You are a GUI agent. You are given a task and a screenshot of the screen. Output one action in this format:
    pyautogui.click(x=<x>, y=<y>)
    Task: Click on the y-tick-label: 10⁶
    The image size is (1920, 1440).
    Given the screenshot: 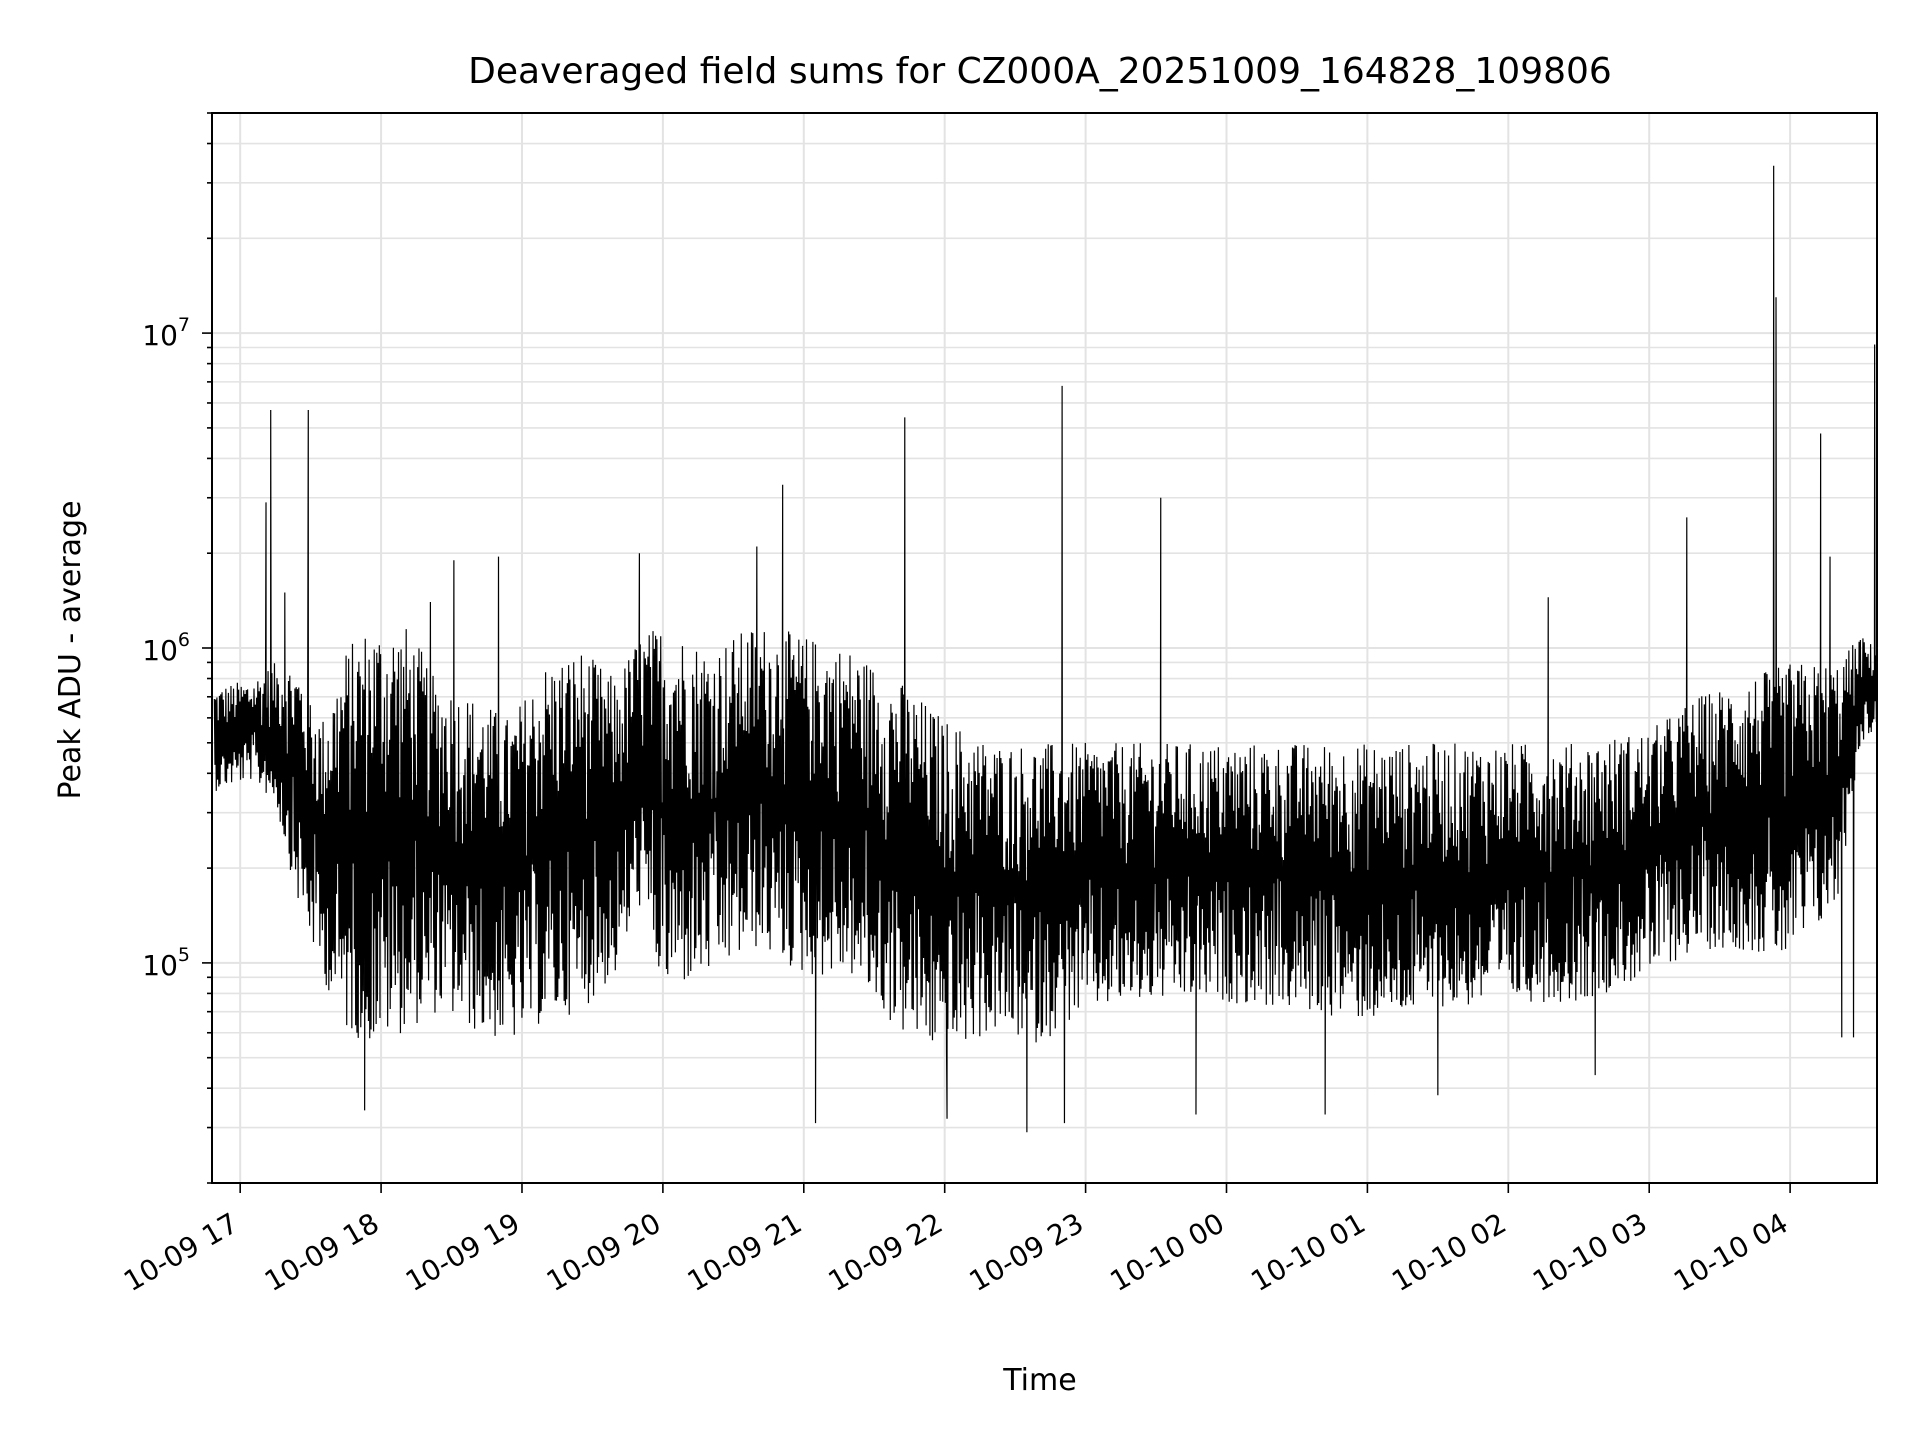 What is the action you would take?
    pyautogui.click(x=166, y=648)
    